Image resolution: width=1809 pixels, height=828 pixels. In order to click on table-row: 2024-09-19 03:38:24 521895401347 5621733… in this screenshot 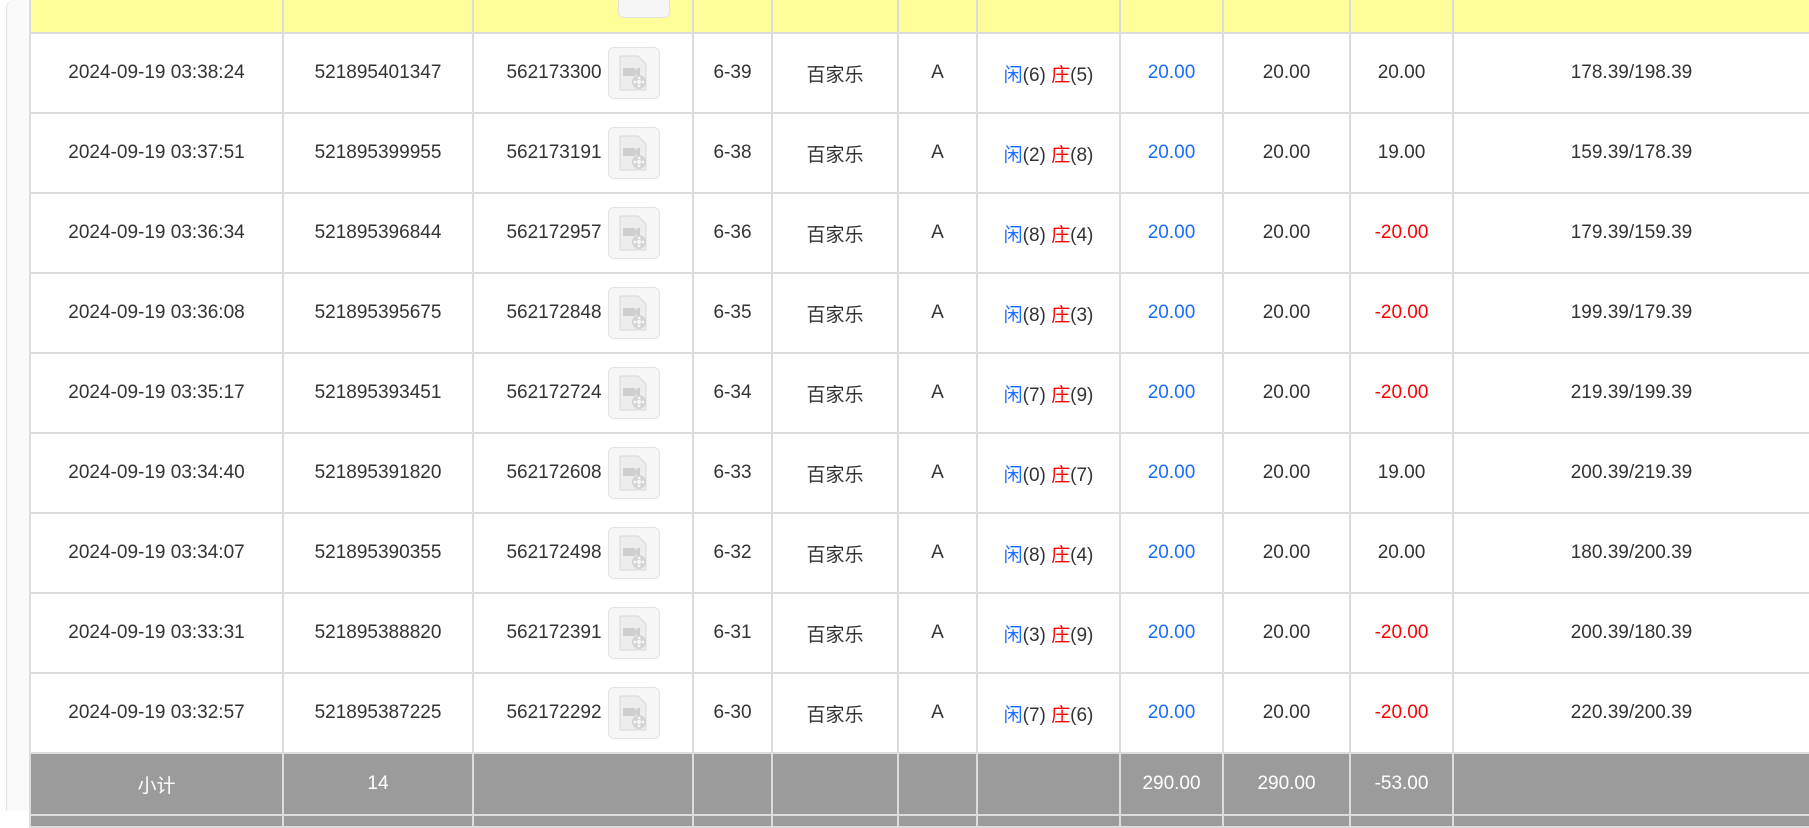, I will do `click(919, 73)`.